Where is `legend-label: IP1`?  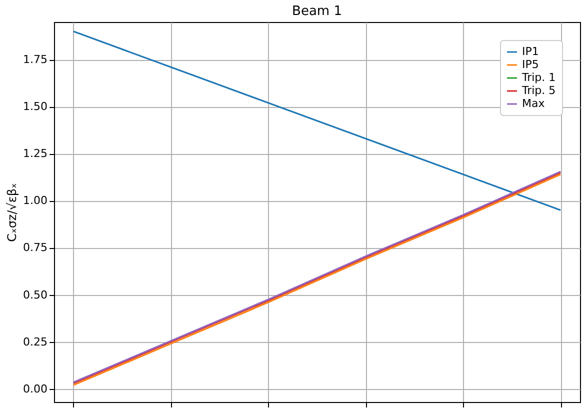 legend-label: IP1 is located at coordinates (530, 51).